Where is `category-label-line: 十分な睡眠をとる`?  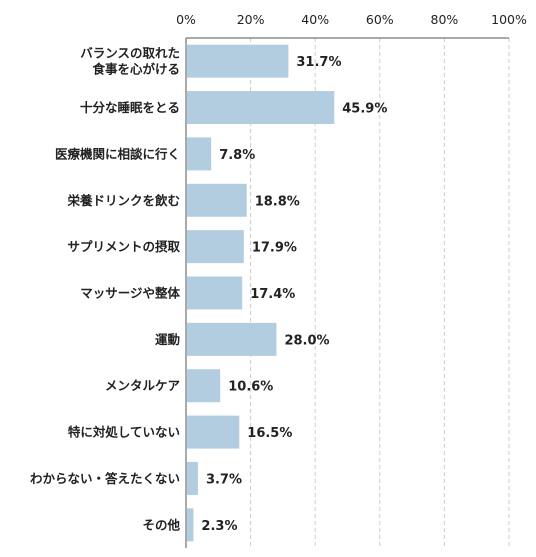 category-label-line: 十分な睡眠をとる is located at coordinates (130, 107).